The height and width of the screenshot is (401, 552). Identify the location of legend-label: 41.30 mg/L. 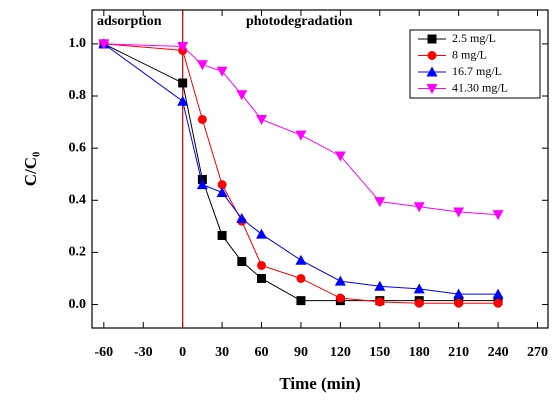
(480, 87).